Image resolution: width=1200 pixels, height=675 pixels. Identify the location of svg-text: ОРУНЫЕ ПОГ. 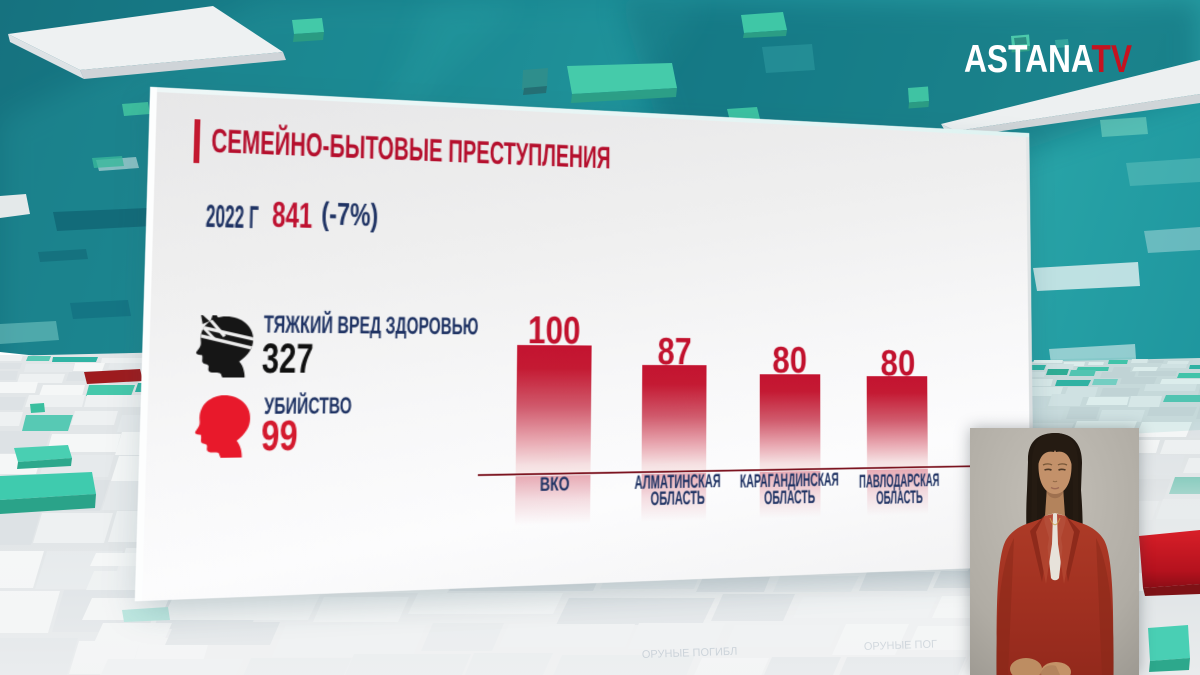
(901, 645).